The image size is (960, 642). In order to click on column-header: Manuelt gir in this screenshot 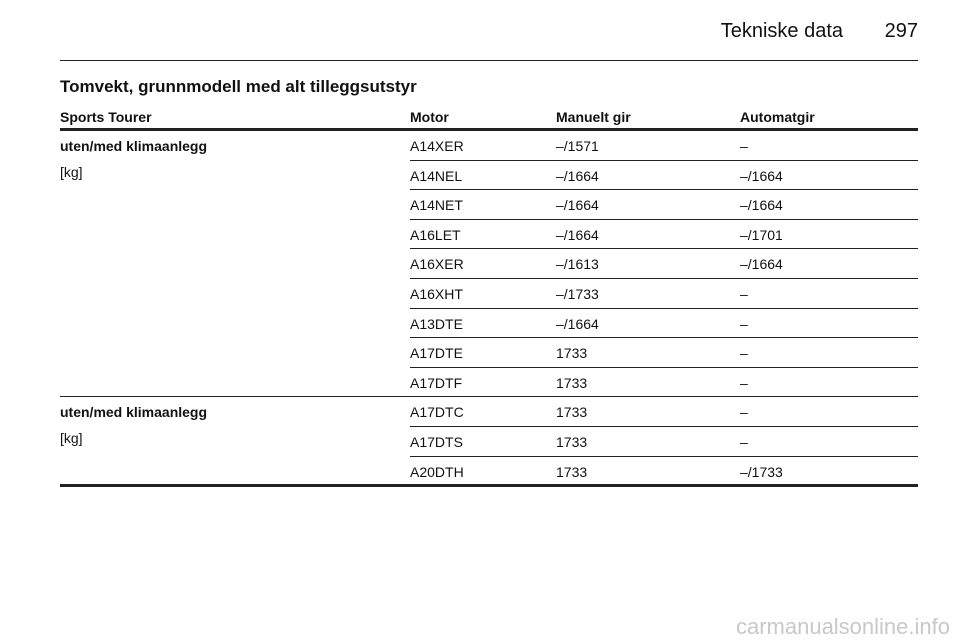, I will do `click(593, 117)`.